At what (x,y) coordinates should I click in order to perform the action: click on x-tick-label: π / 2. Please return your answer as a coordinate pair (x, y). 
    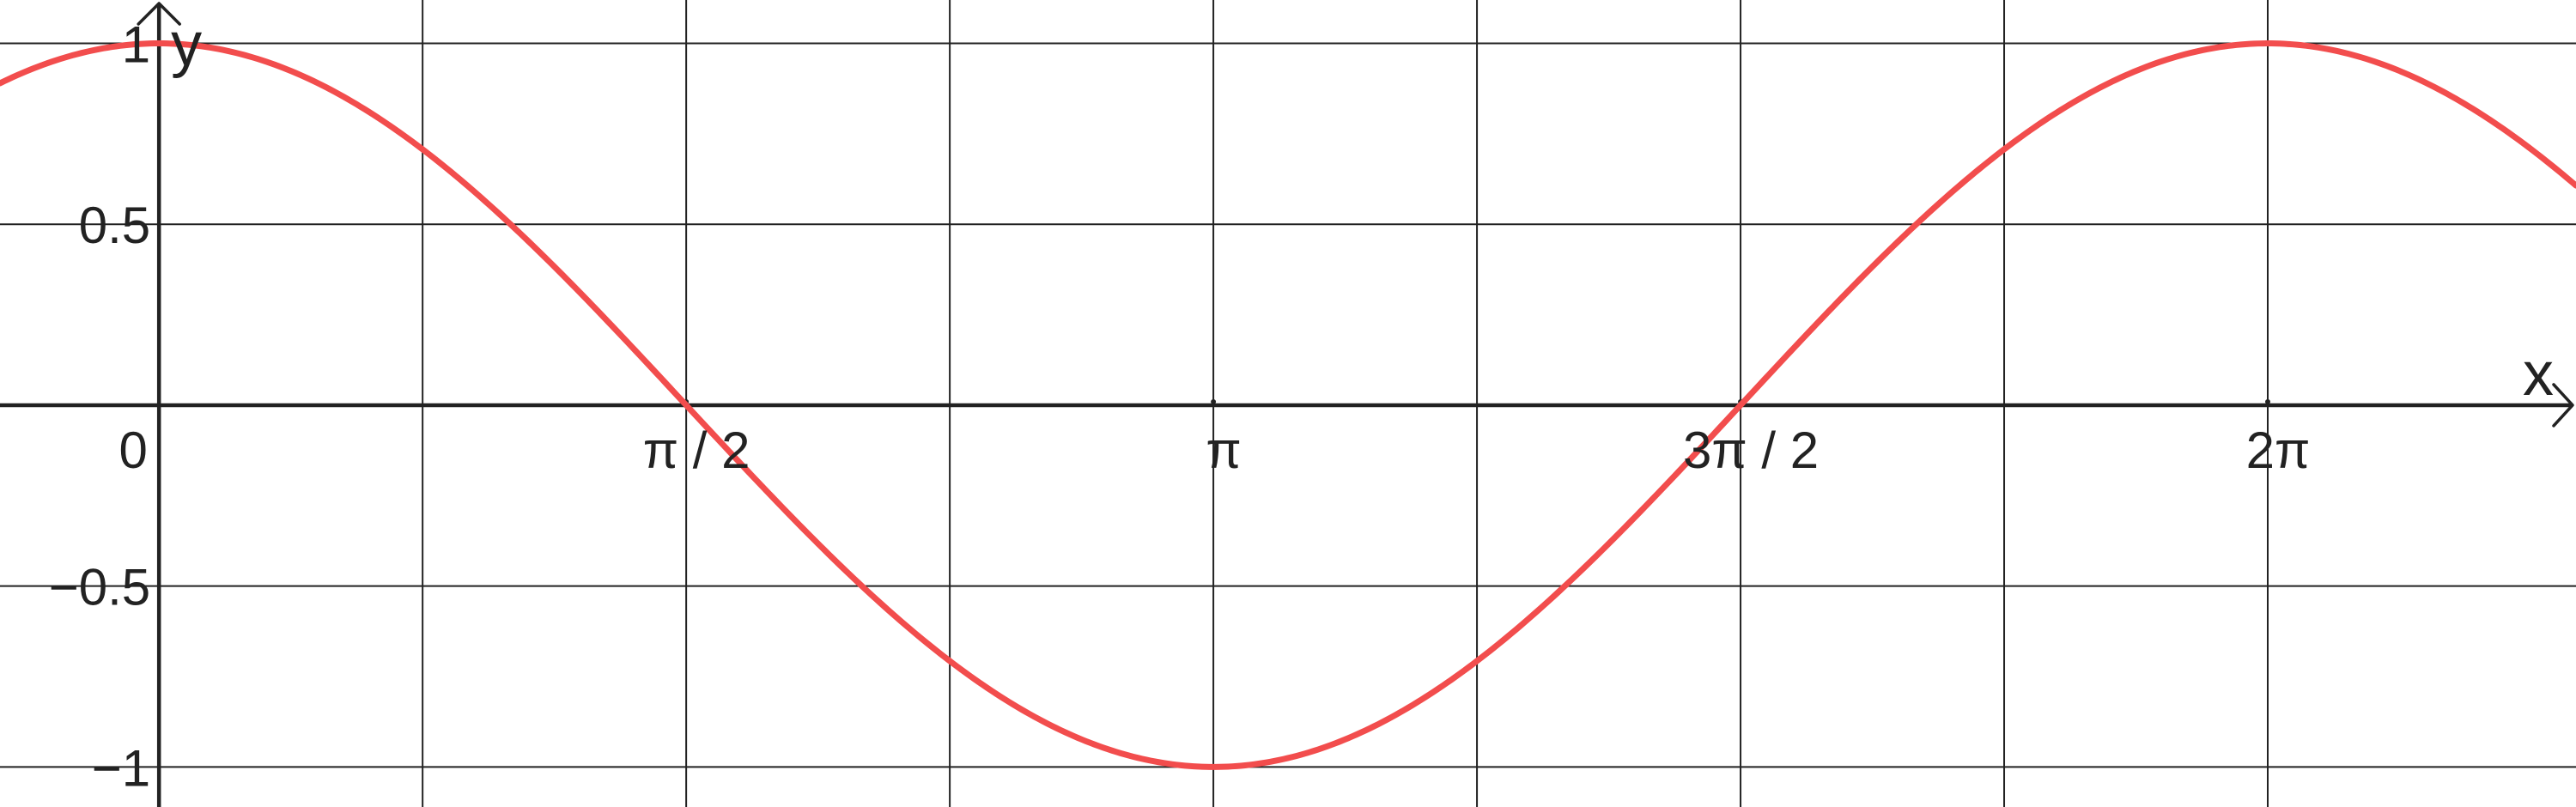
    Looking at the image, I should click on (696, 450).